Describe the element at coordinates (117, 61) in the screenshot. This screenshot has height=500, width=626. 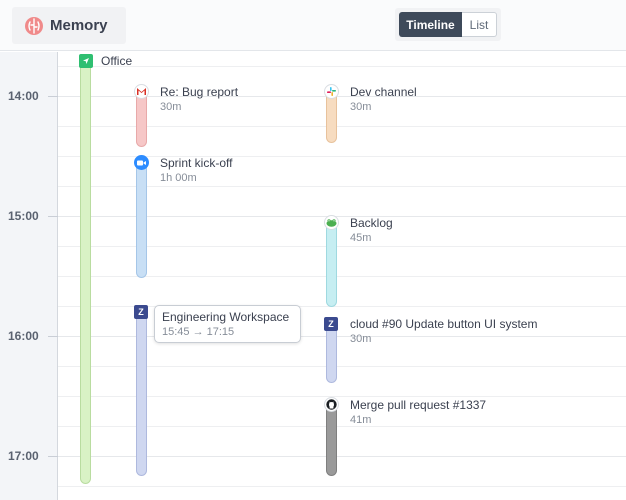
I see `location-label: Office` at that location.